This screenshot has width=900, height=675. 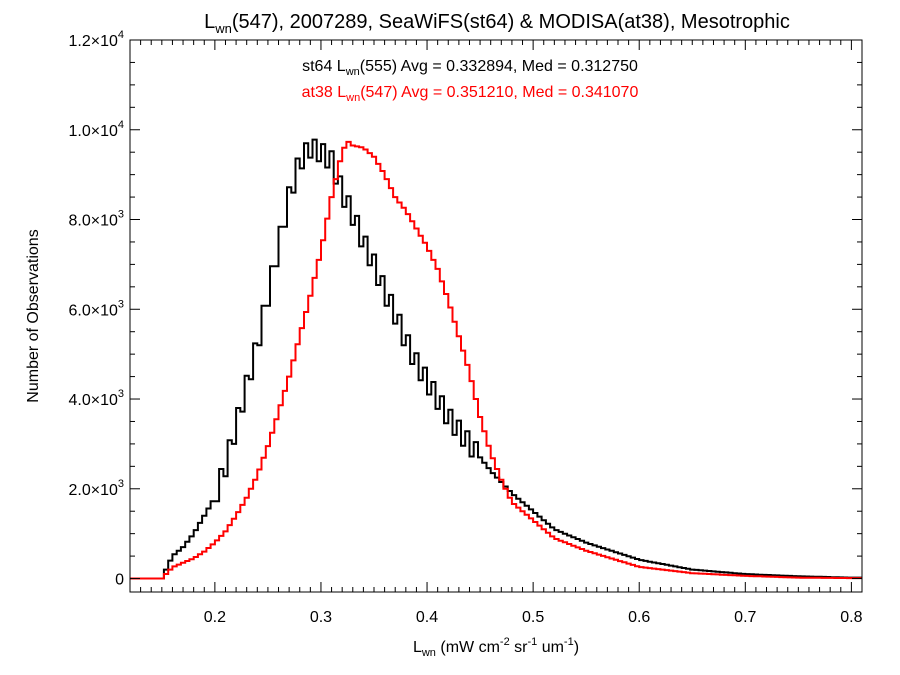 I want to click on title-main: L, so click(x=209, y=22).